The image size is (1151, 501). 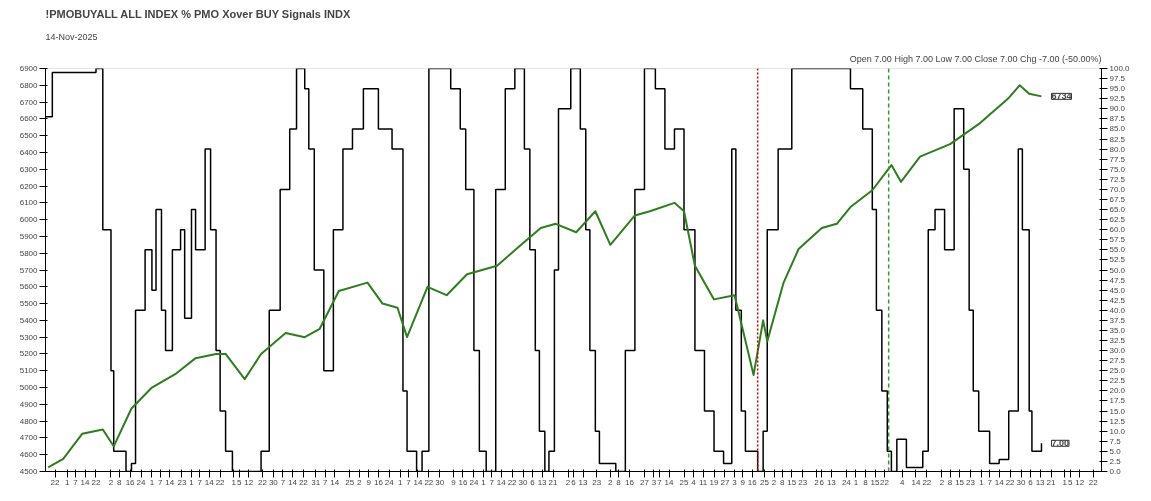 What do you see at coordinates (29, 354) in the screenshot?
I see `y-tick-label: 5200` at bounding box center [29, 354].